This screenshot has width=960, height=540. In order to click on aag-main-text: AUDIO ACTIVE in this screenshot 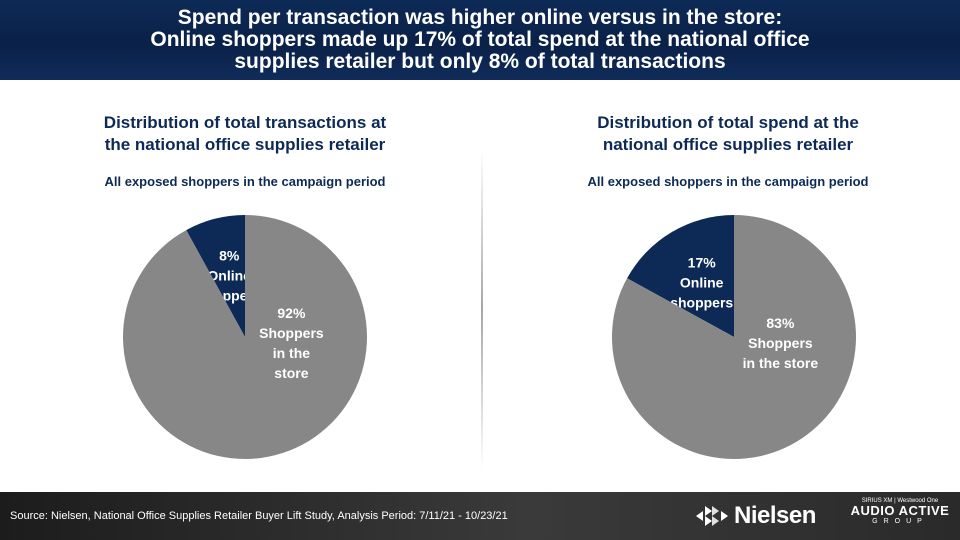, I will do `click(900, 510)`.